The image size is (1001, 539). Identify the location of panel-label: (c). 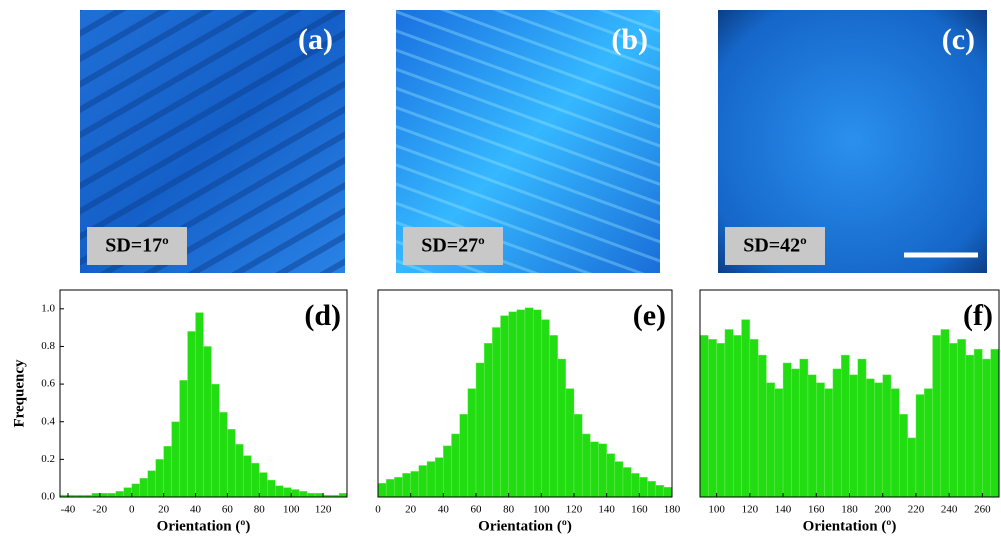
(958, 39).